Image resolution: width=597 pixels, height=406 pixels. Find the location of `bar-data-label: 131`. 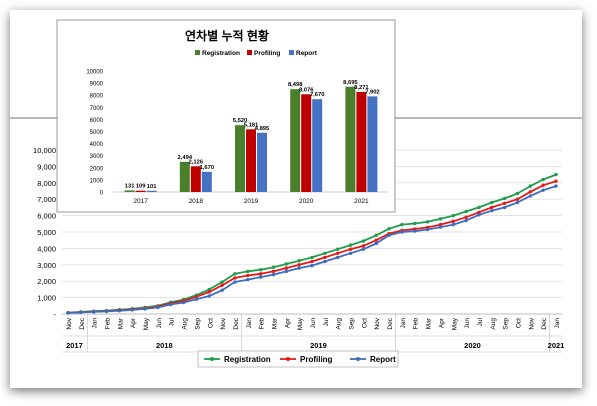

bar-data-label: 131 is located at coordinates (130, 186).